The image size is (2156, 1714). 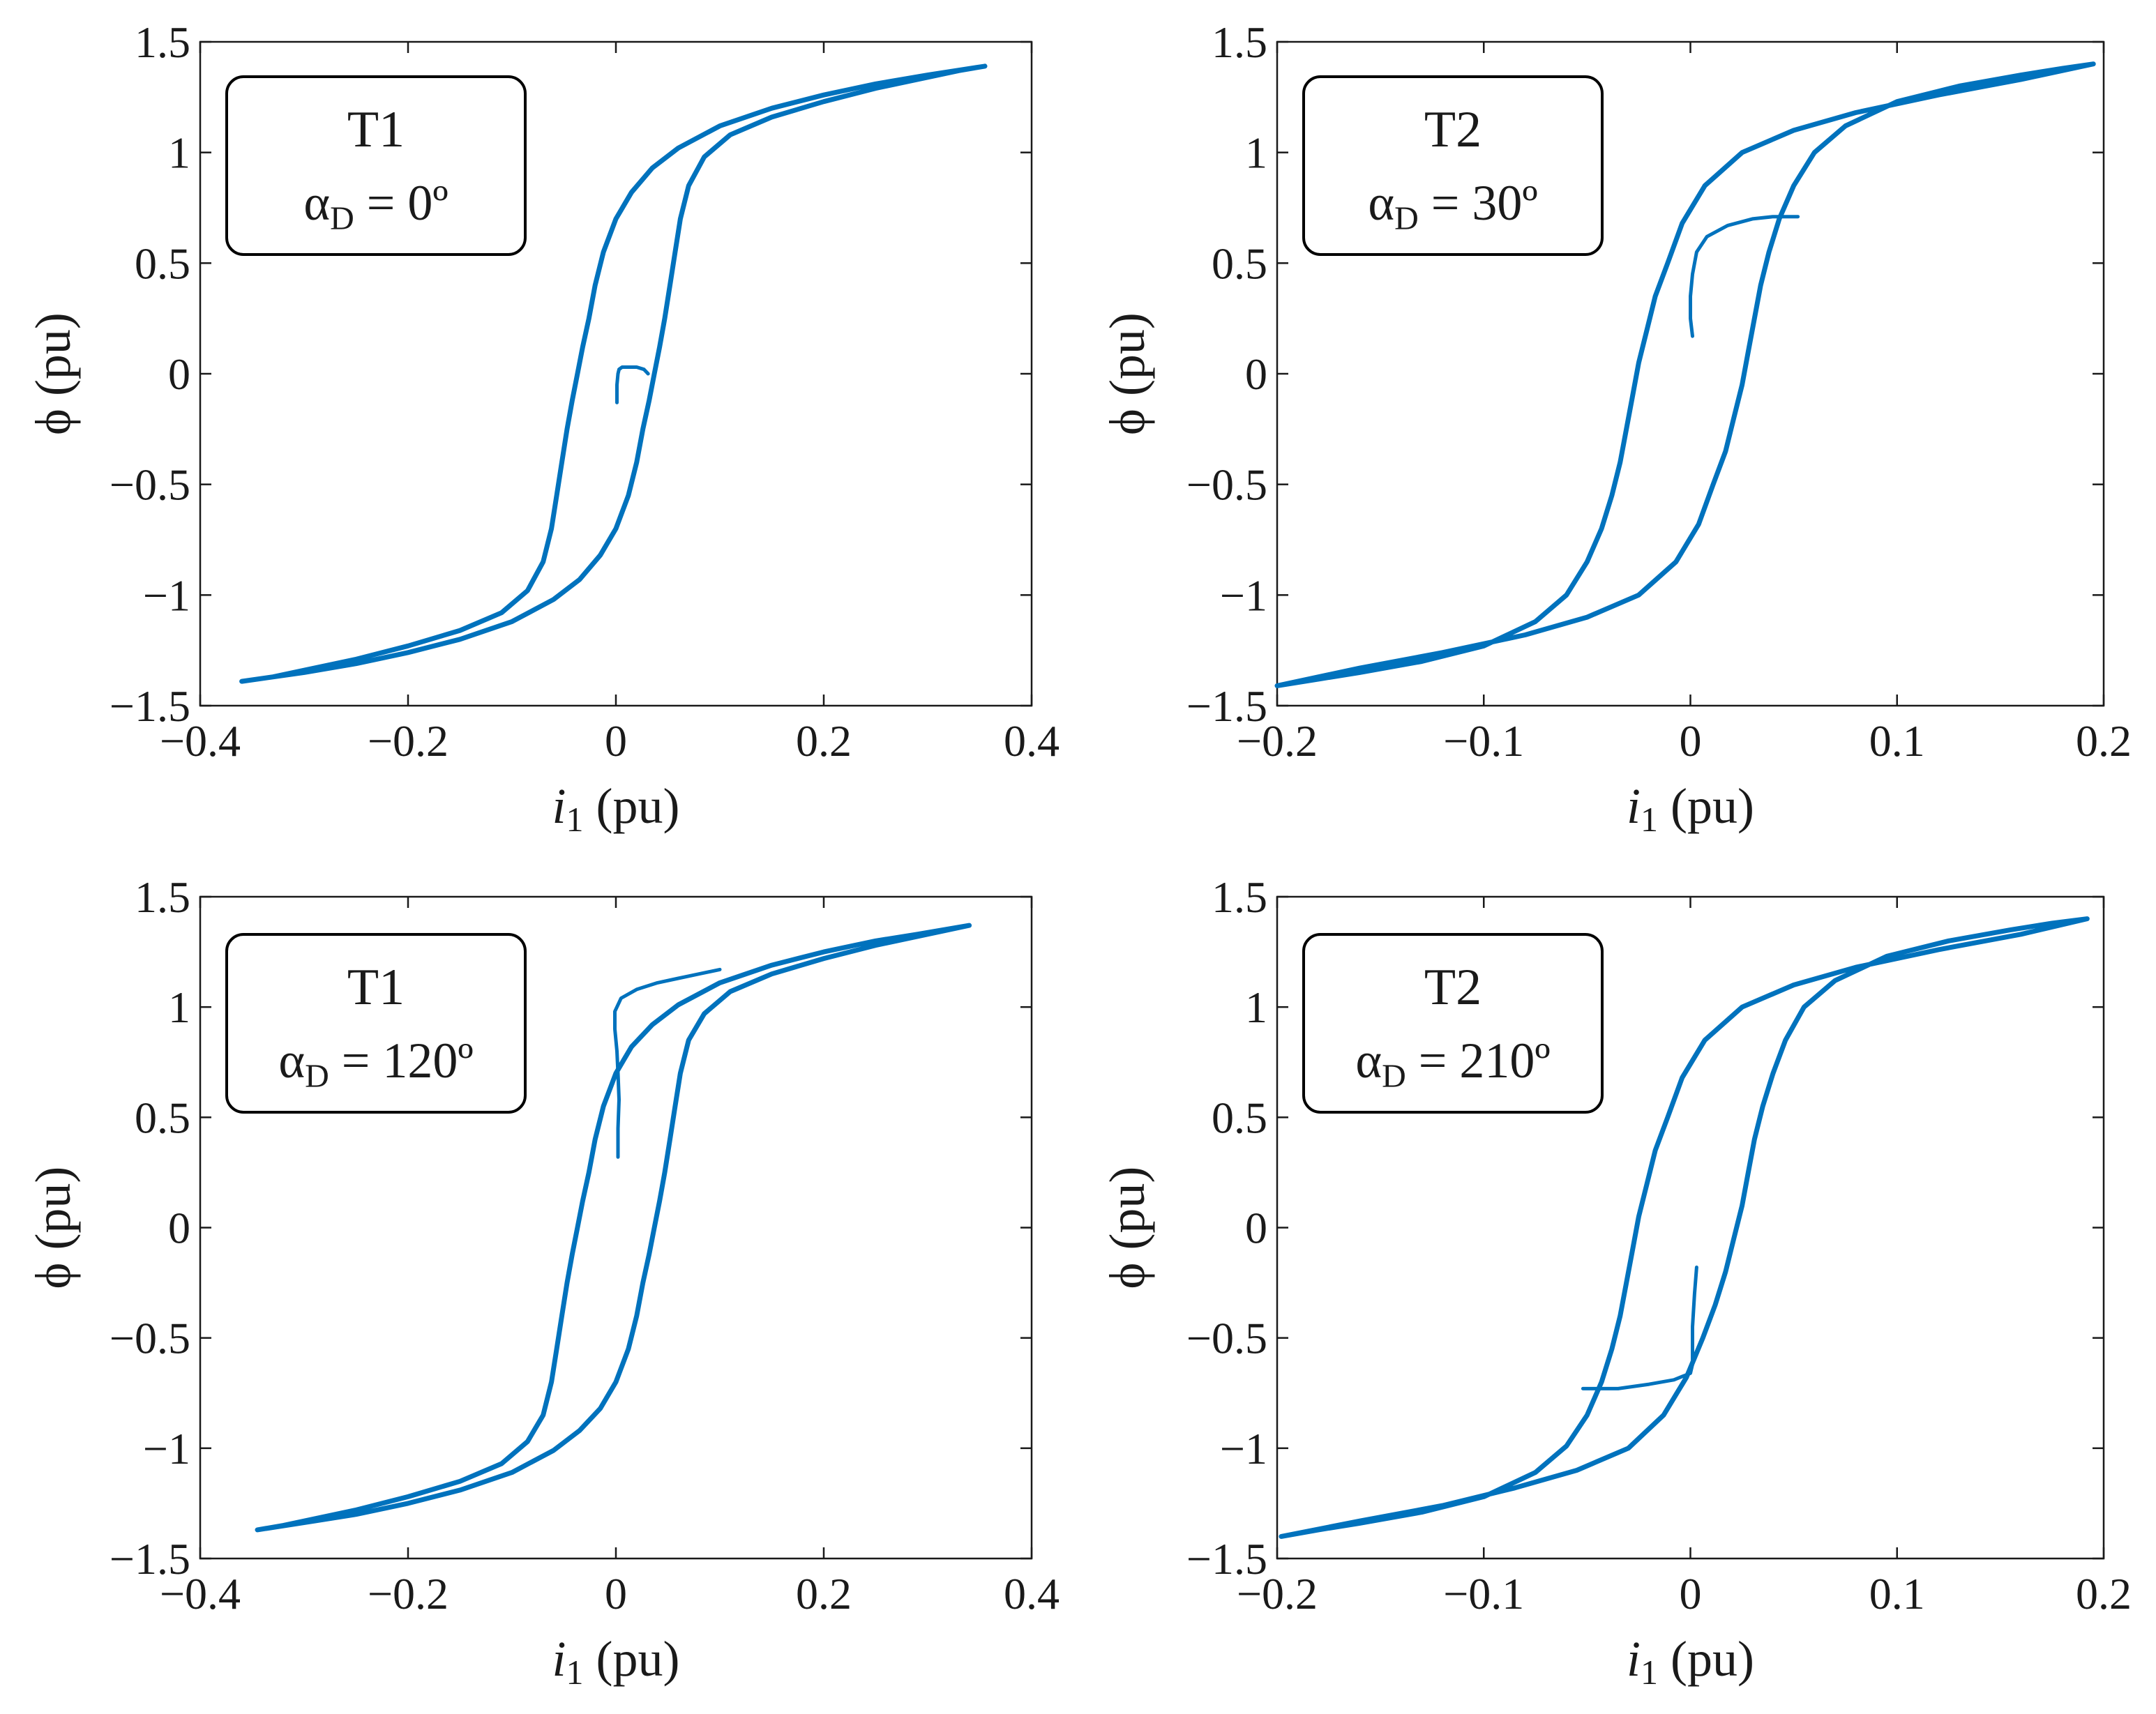 I want to click on annotation-param: αD = 0º, so click(x=375, y=206).